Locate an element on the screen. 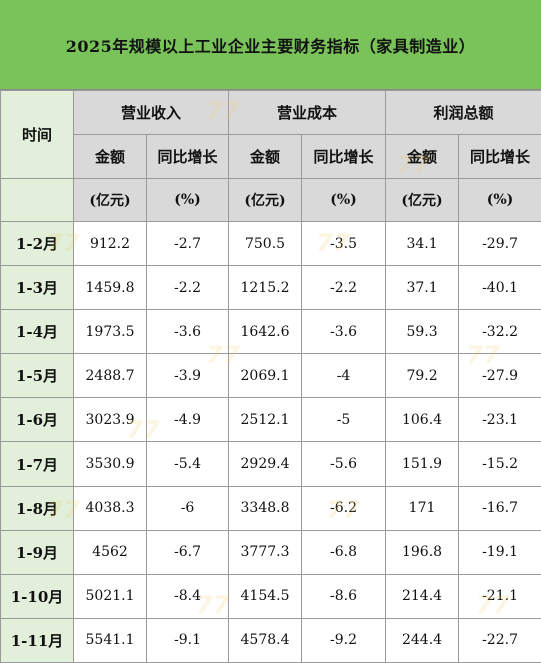 The height and width of the screenshot is (663, 541). profit-growth-cell: -22.7 is located at coordinates (500, 640).